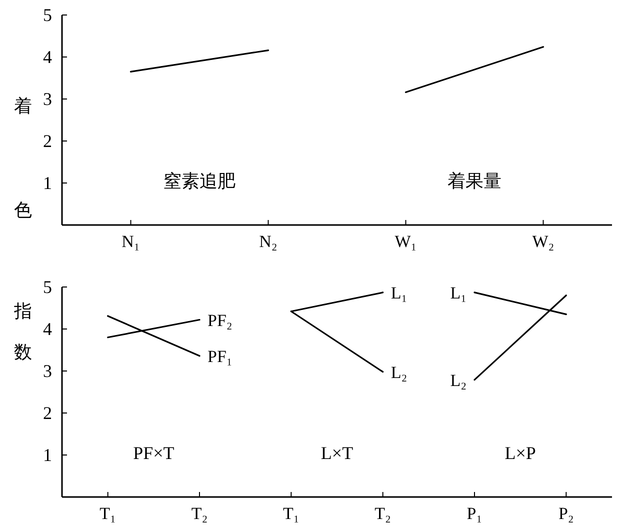 The image size is (619, 530). I want to click on annotation: PF×T, so click(153, 453).